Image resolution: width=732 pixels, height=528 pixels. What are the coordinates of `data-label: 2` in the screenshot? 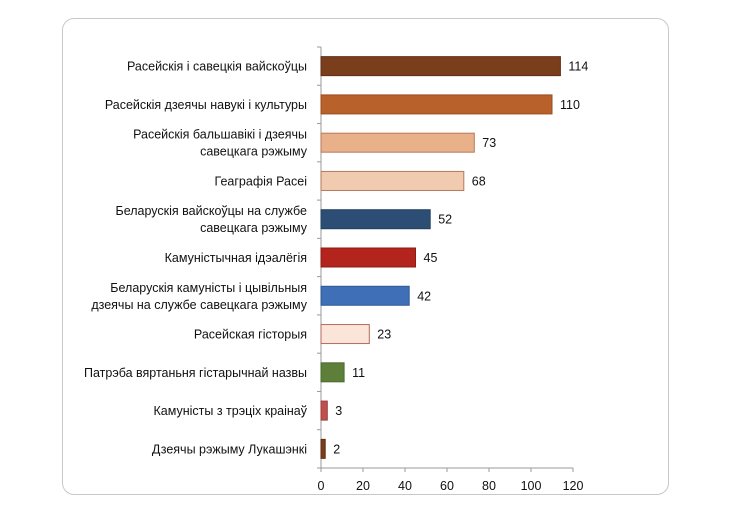 It's located at (336, 449).